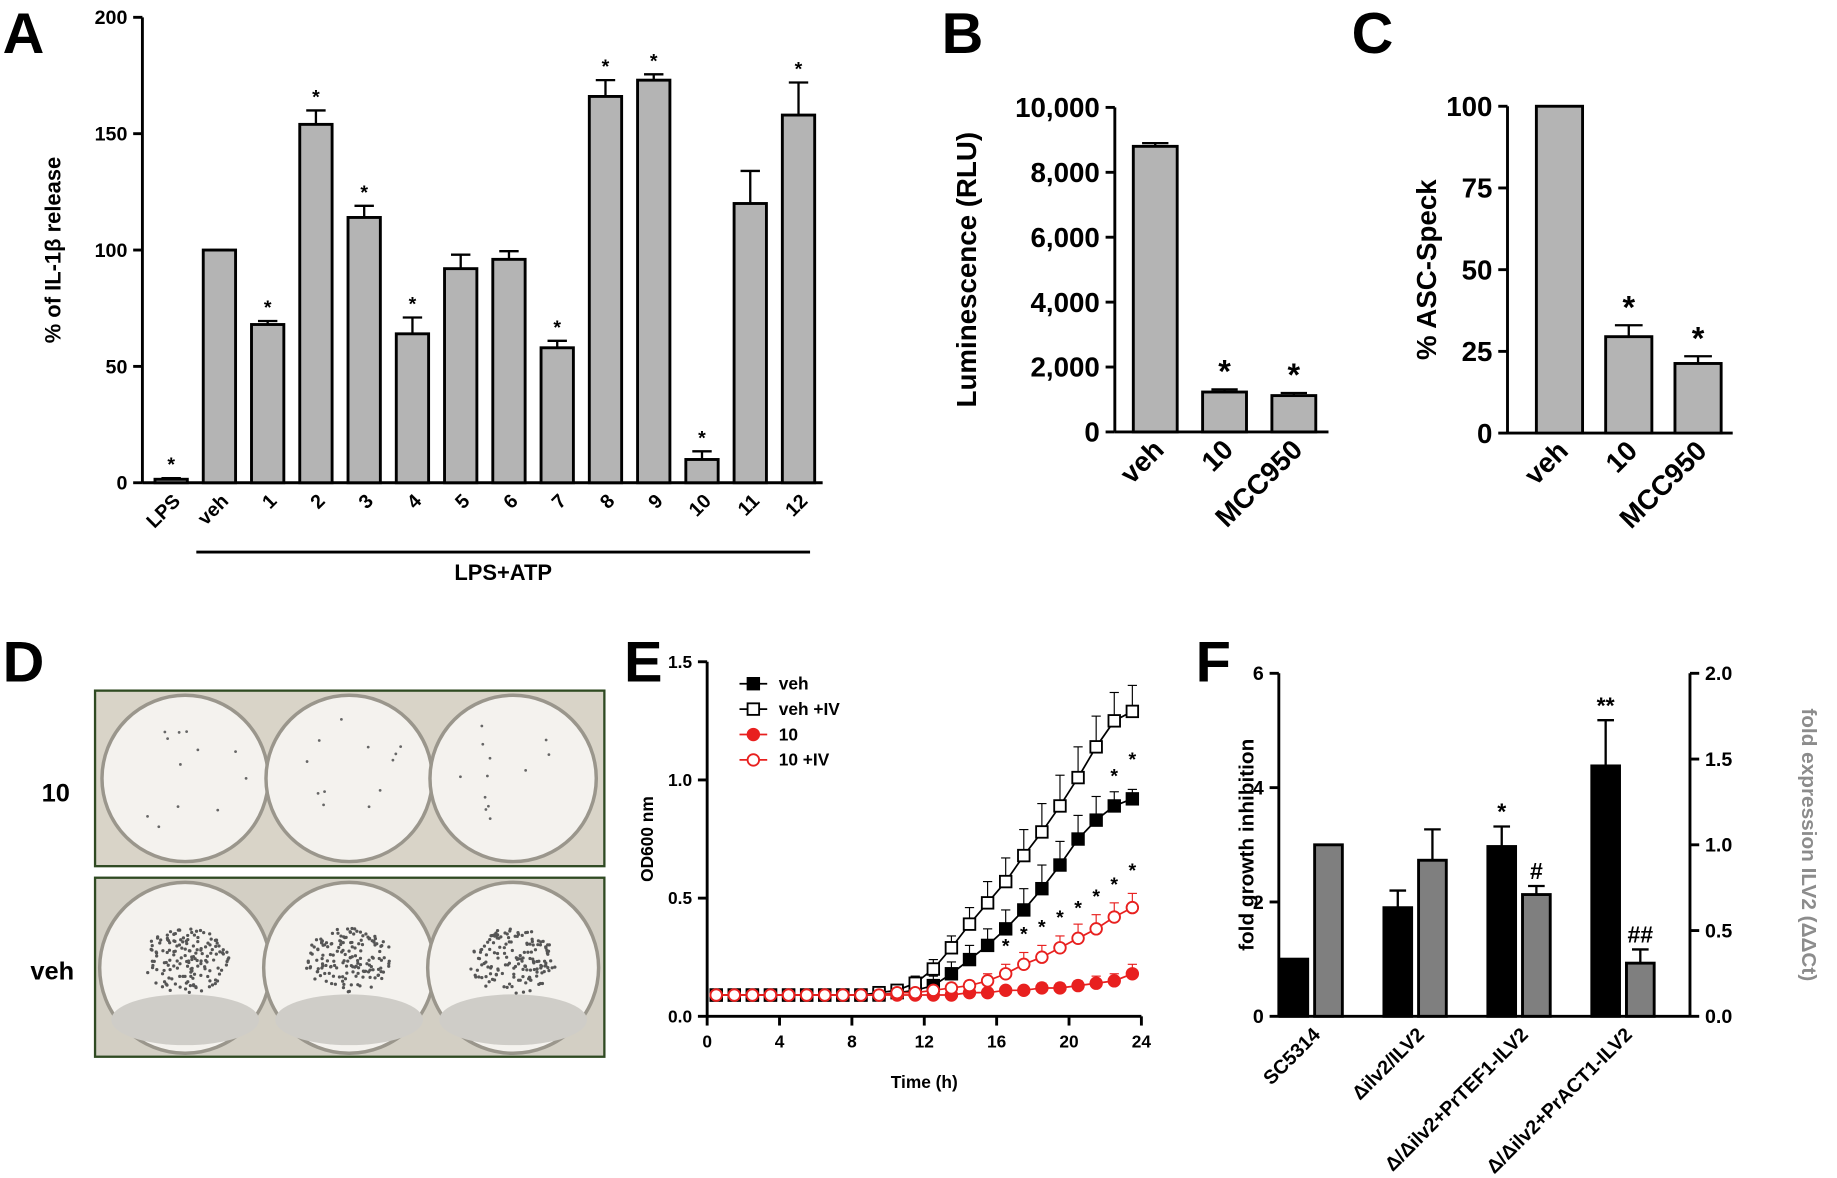 This screenshot has width=1837, height=1178. Describe the element at coordinates (1718, 674) in the screenshot. I see `y-tick-label: 2.0` at that location.